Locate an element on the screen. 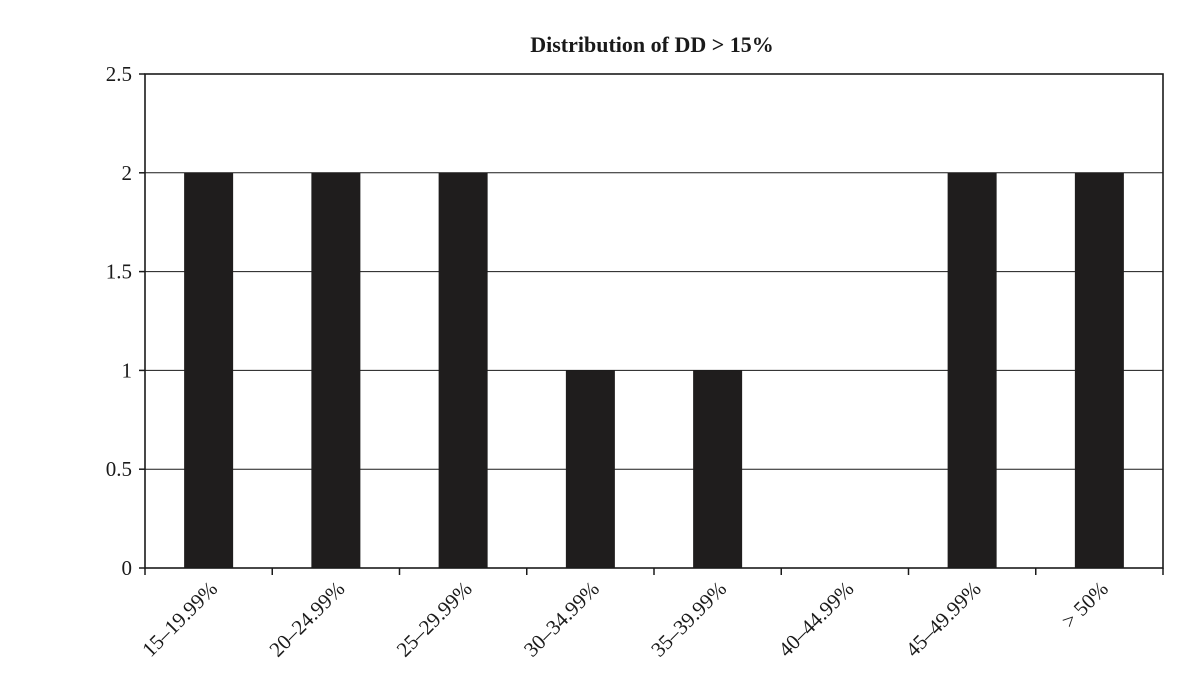 This screenshot has width=1200, height=680. x-tick-label: 20–24.99% is located at coordinates (306, 619).